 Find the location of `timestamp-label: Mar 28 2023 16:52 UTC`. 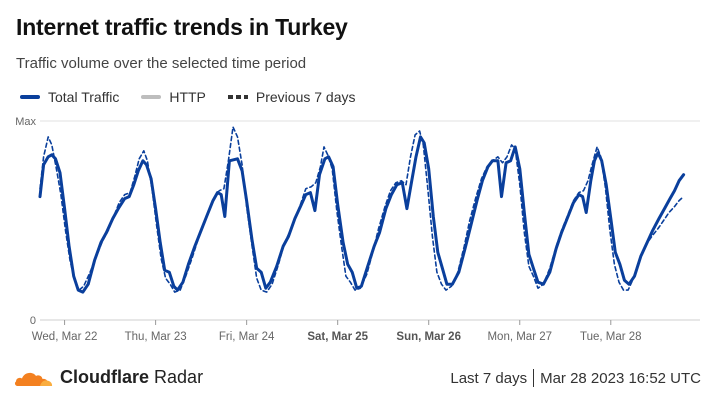

timestamp-label: Mar 28 2023 16:52 UTC is located at coordinates (620, 378).